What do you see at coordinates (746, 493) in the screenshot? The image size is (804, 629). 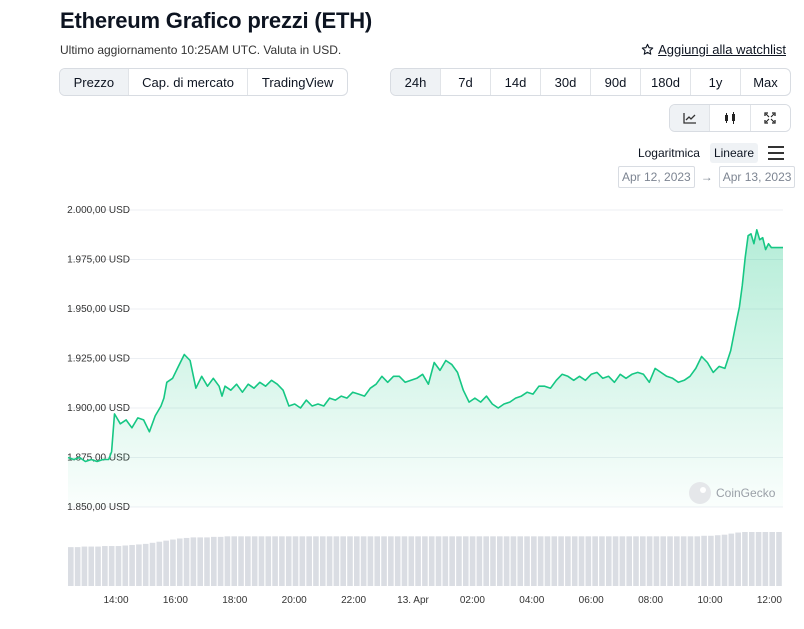 I see `watermark-text: CoinGecko` at bounding box center [746, 493].